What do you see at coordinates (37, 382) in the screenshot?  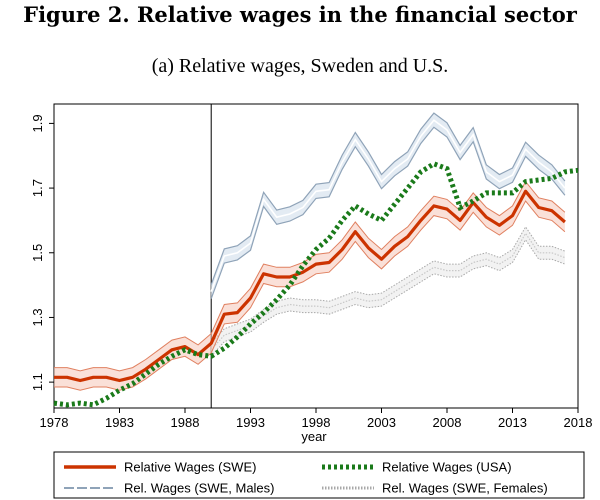 I see `y-tick-label: 1.1` at bounding box center [37, 382].